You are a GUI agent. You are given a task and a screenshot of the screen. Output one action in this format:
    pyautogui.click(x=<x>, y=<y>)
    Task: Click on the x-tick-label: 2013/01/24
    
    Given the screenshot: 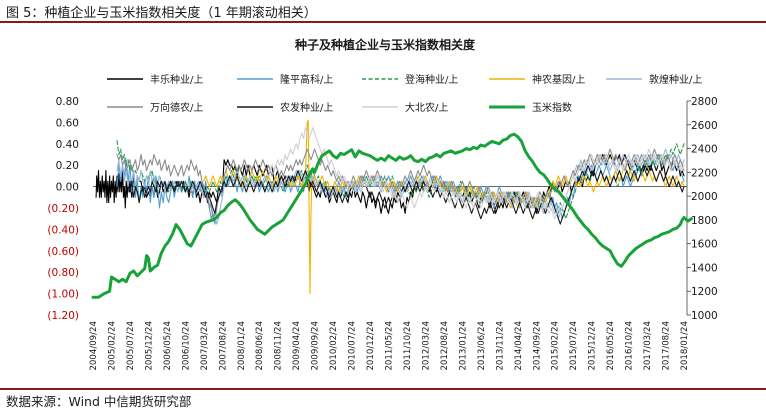 What is the action you would take?
    pyautogui.click(x=463, y=346)
    